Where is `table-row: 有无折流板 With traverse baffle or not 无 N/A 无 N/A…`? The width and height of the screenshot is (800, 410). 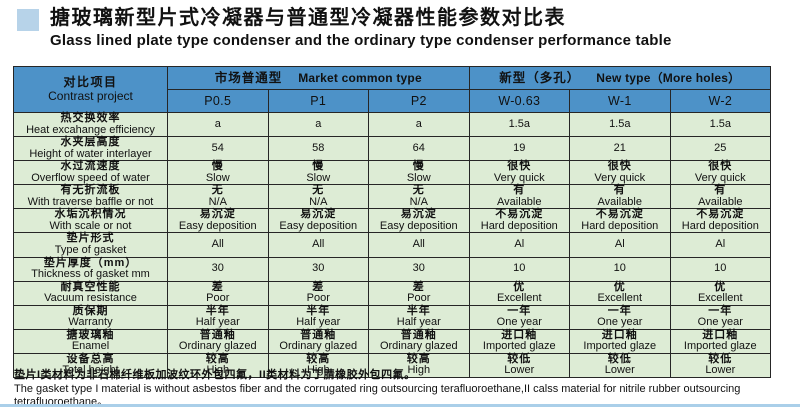 table-row: 有无折流板 With traverse baffle or not 无 N/A 无 N/A… is located at coordinates (392, 197).